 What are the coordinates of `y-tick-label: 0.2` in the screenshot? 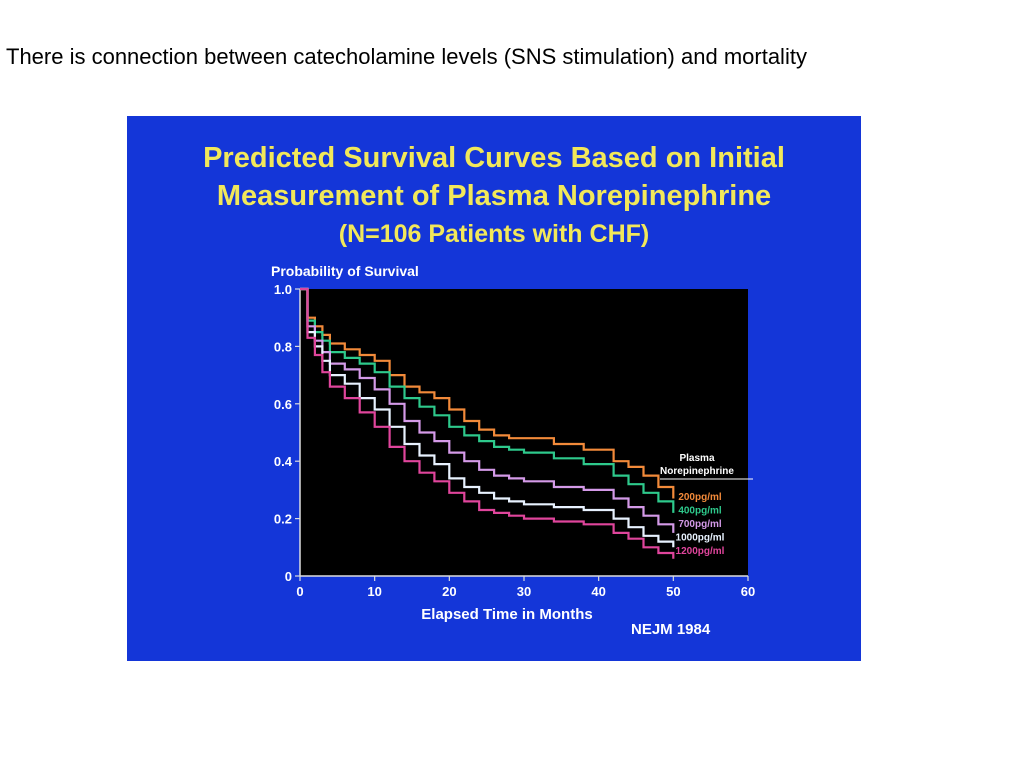 It's located at (283, 519).